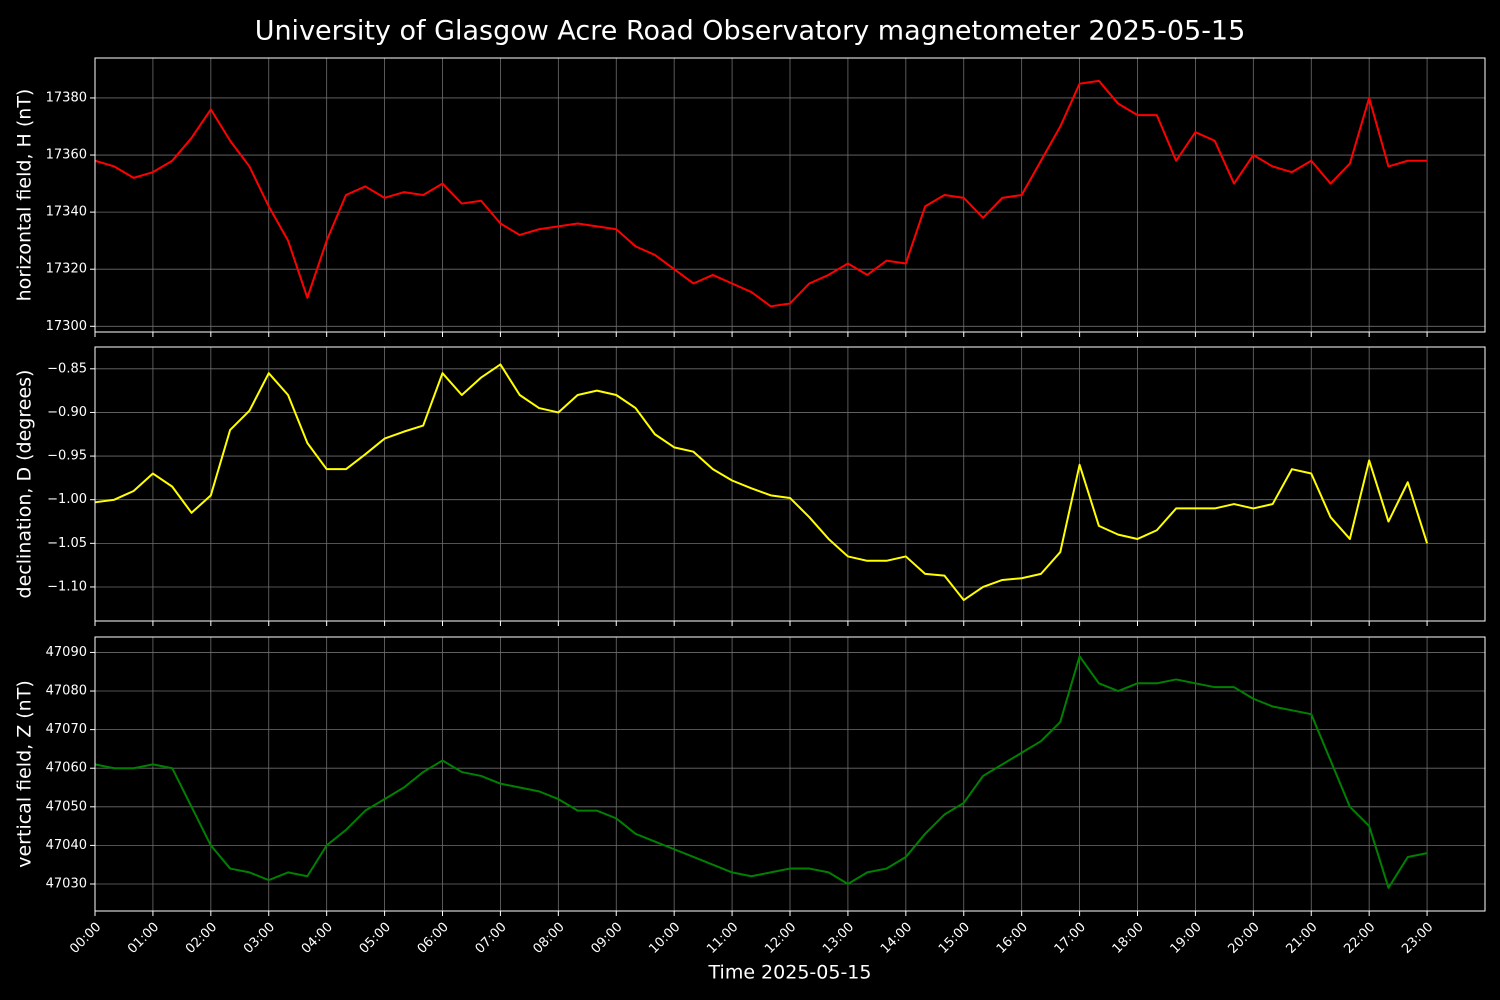  Describe the element at coordinates (1301, 938) in the screenshot. I see `x-tick-label: 21:00` at that location.